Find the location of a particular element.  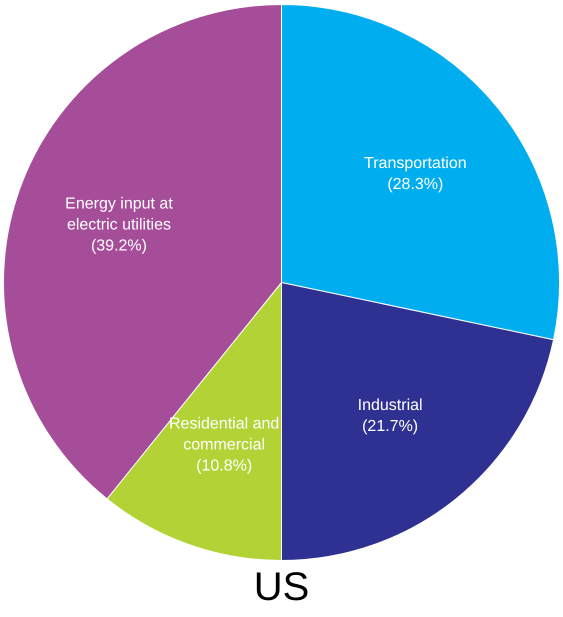

slice-label: Residential and commercial is located at coordinates (224, 434).